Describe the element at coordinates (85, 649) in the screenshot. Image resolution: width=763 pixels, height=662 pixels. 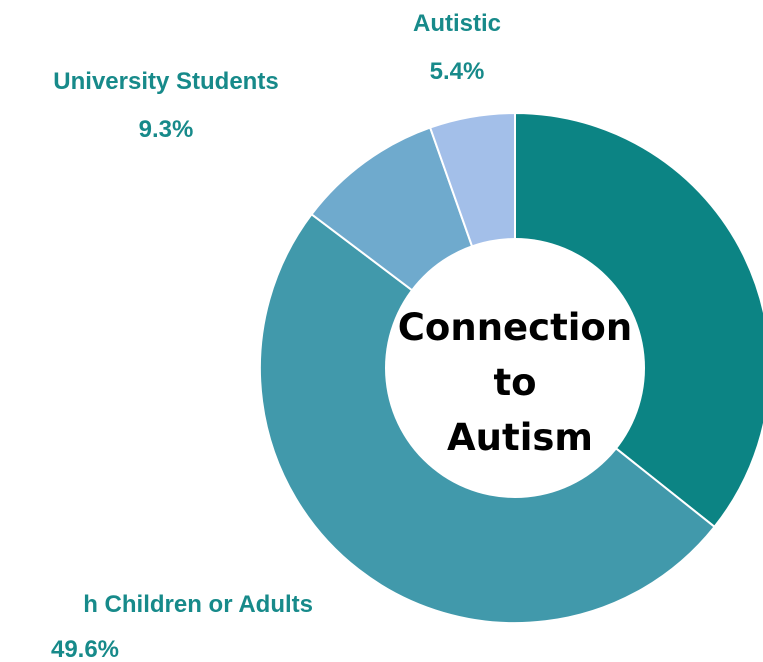
I see `label-children-adults-value: 49.6%` at that location.